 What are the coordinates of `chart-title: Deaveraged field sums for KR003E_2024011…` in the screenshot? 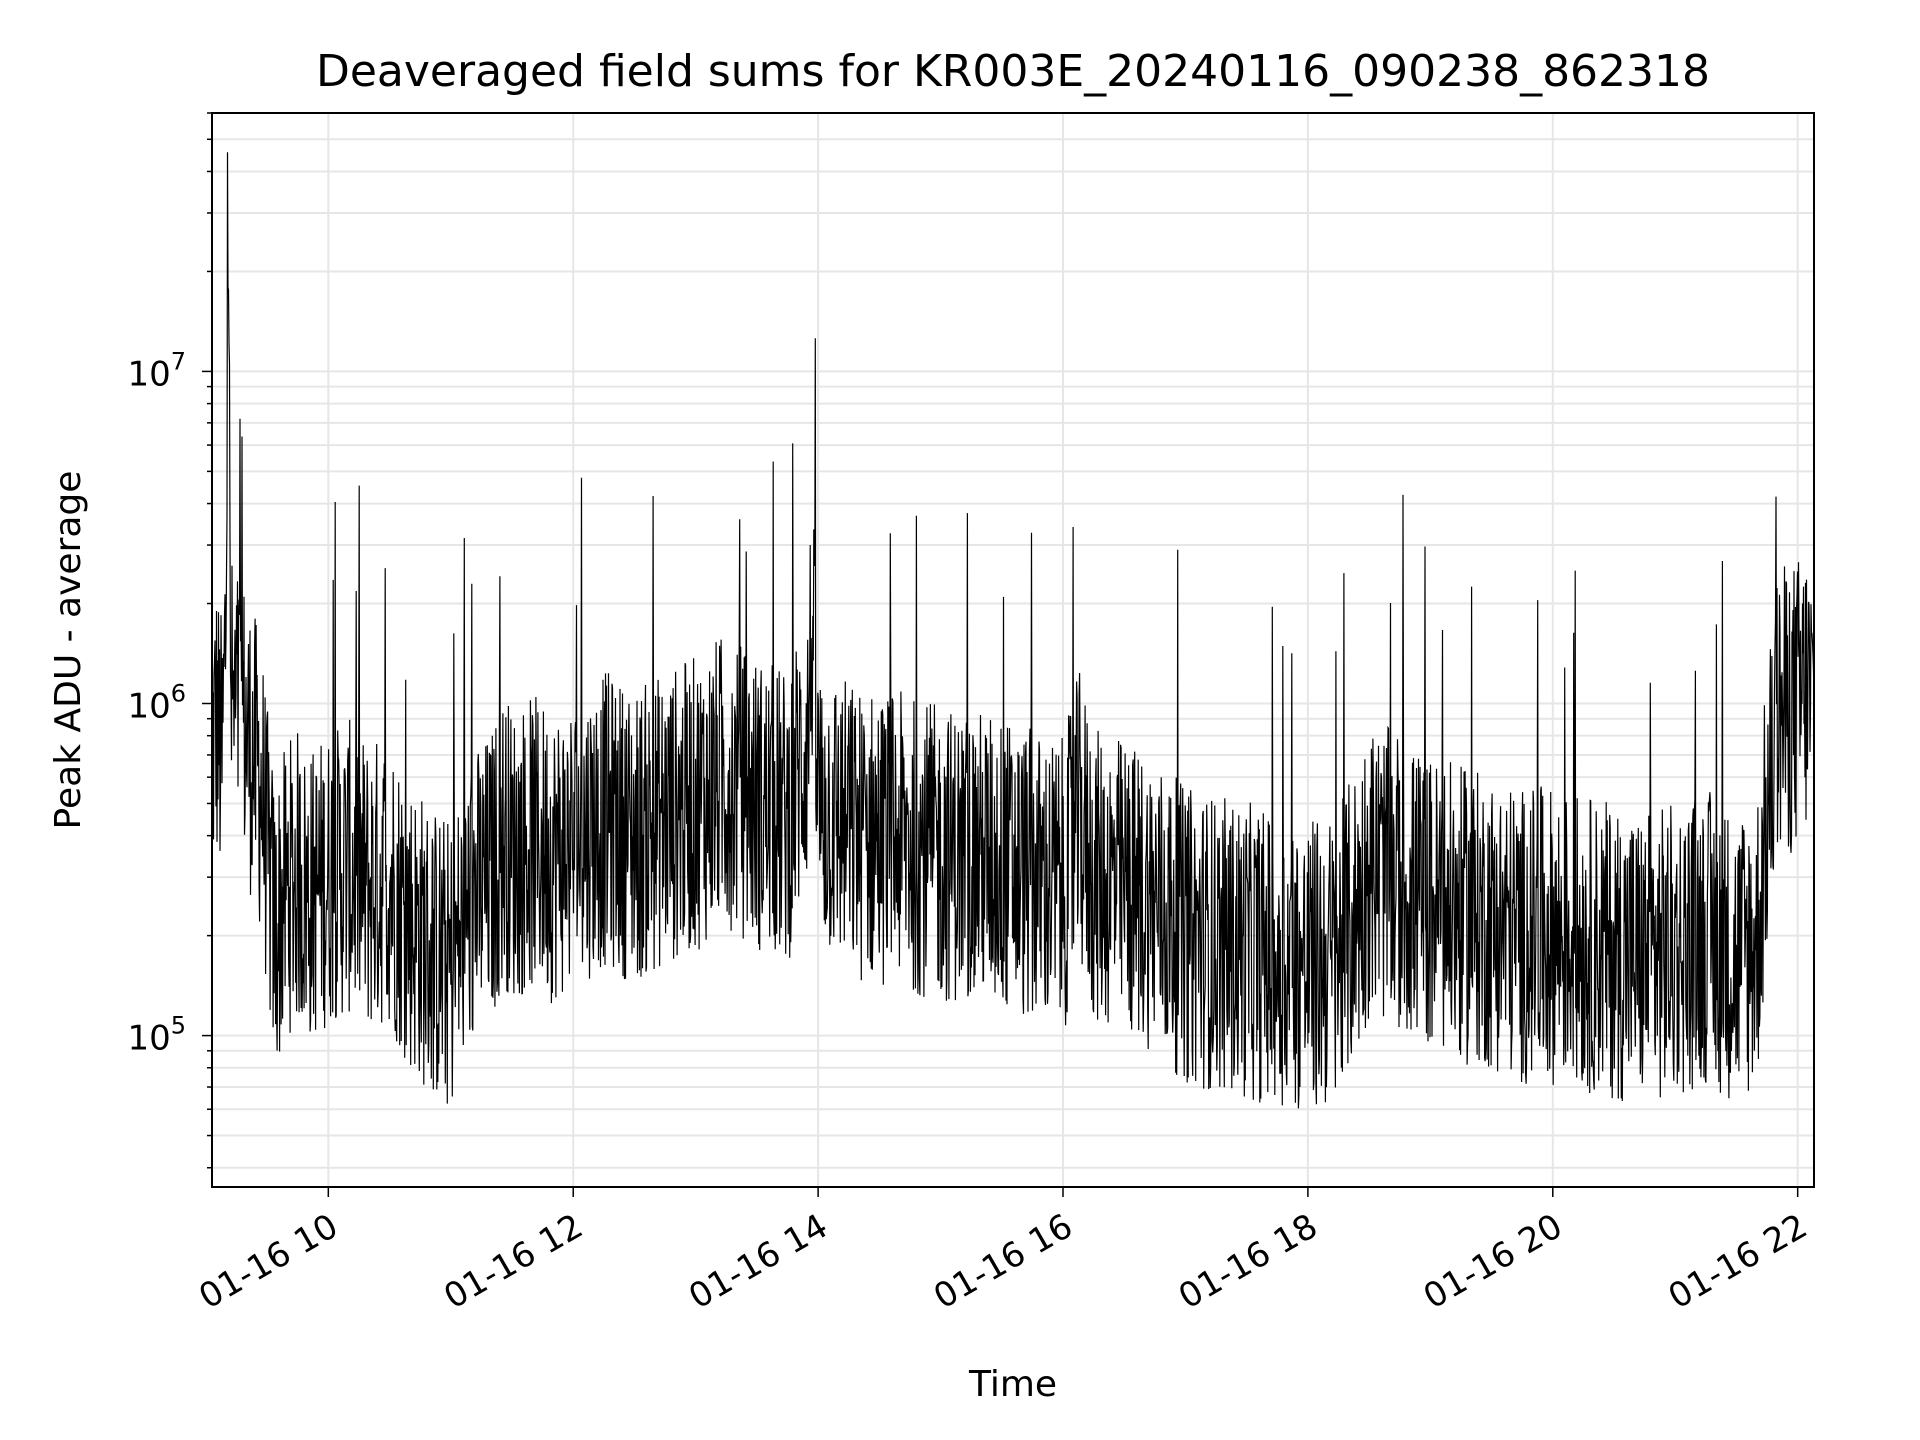 It's located at (1013, 71).